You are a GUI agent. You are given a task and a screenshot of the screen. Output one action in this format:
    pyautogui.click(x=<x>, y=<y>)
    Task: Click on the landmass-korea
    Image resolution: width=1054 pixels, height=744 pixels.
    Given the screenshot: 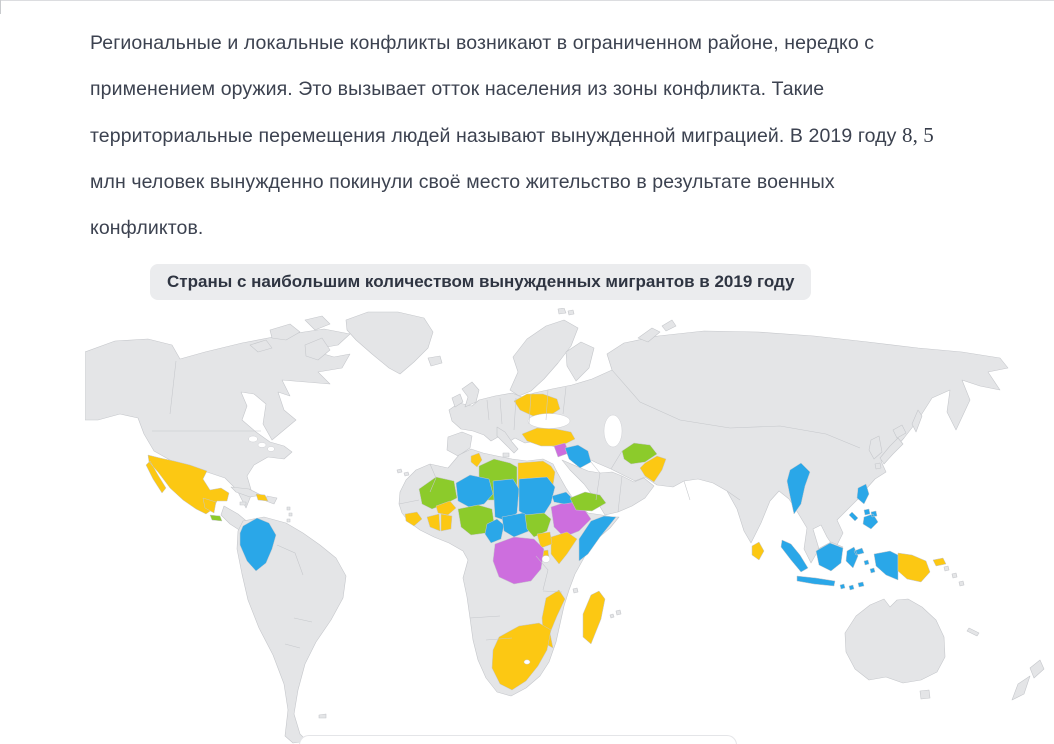 What is the action you would take?
    pyautogui.click(x=875, y=447)
    